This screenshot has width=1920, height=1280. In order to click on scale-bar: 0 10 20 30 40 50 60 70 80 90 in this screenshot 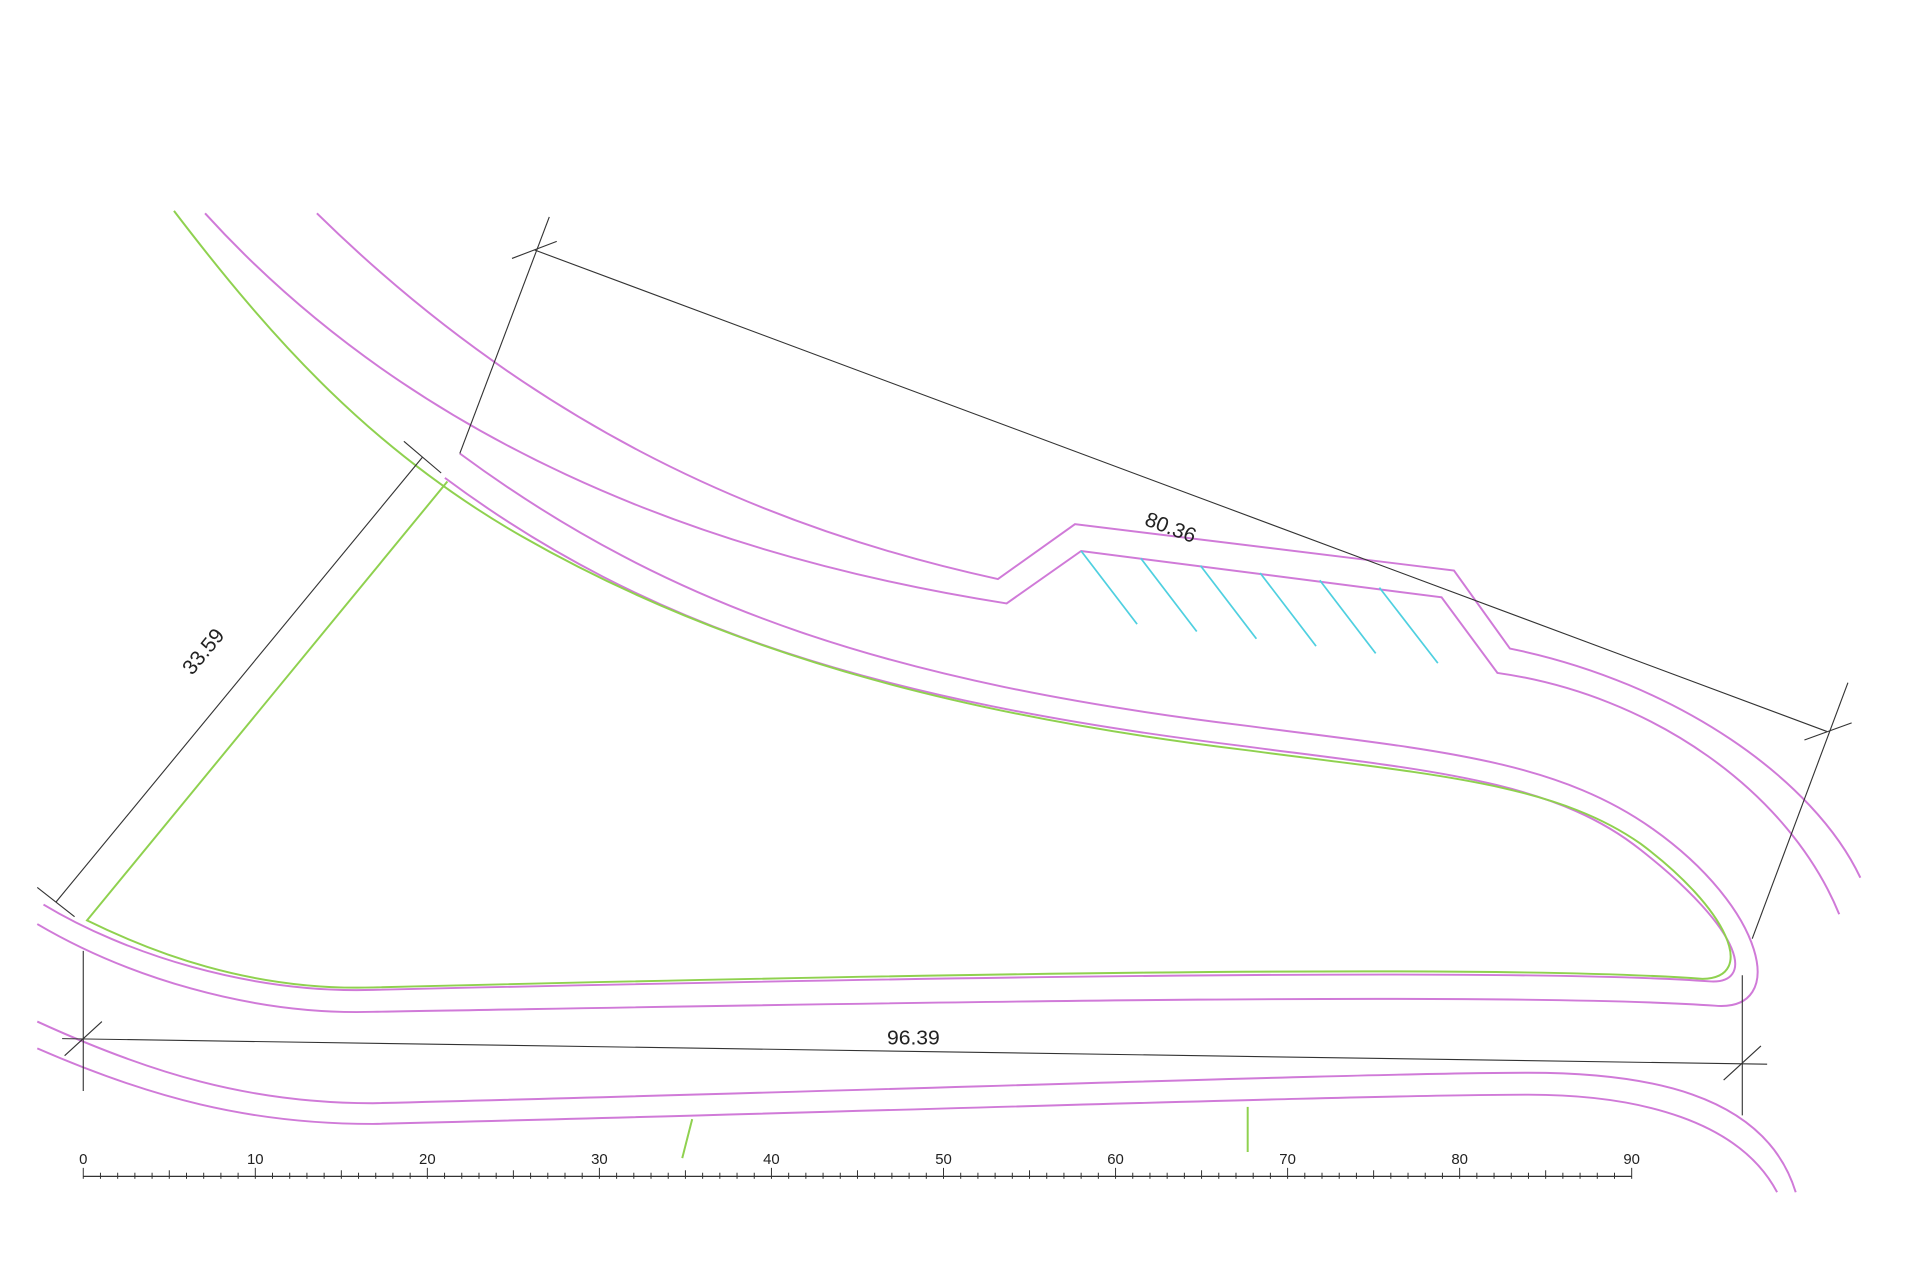, I will do `click(859, 1165)`.